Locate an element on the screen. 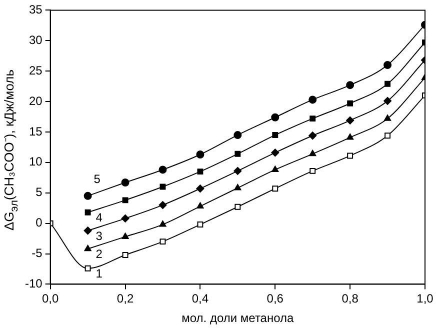 The image size is (437, 328). x-tick-label: 0,4 is located at coordinates (200, 299).